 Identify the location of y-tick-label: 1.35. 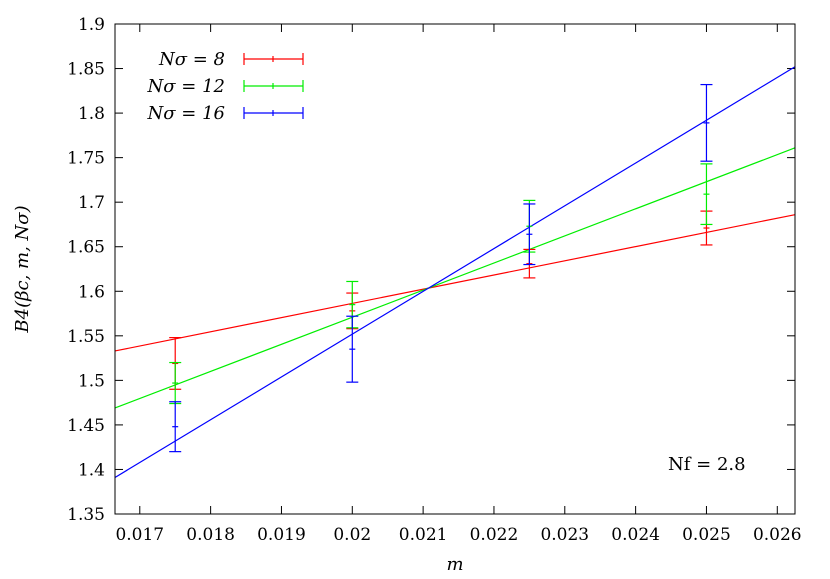
(86, 515).